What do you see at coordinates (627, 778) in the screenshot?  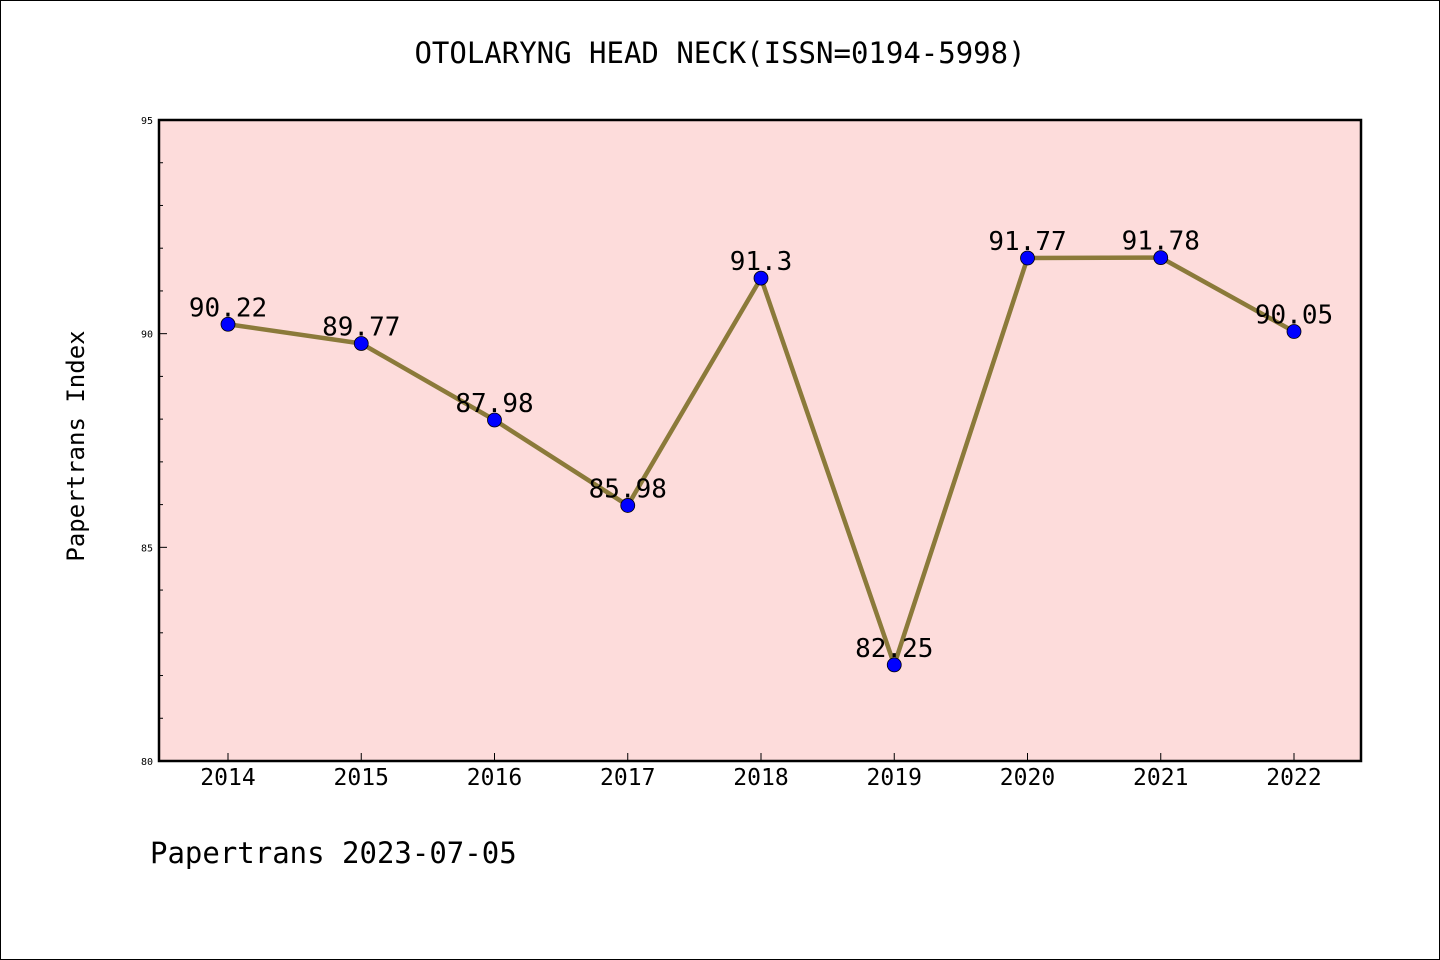 I see `x-tick-label: 2017` at bounding box center [627, 778].